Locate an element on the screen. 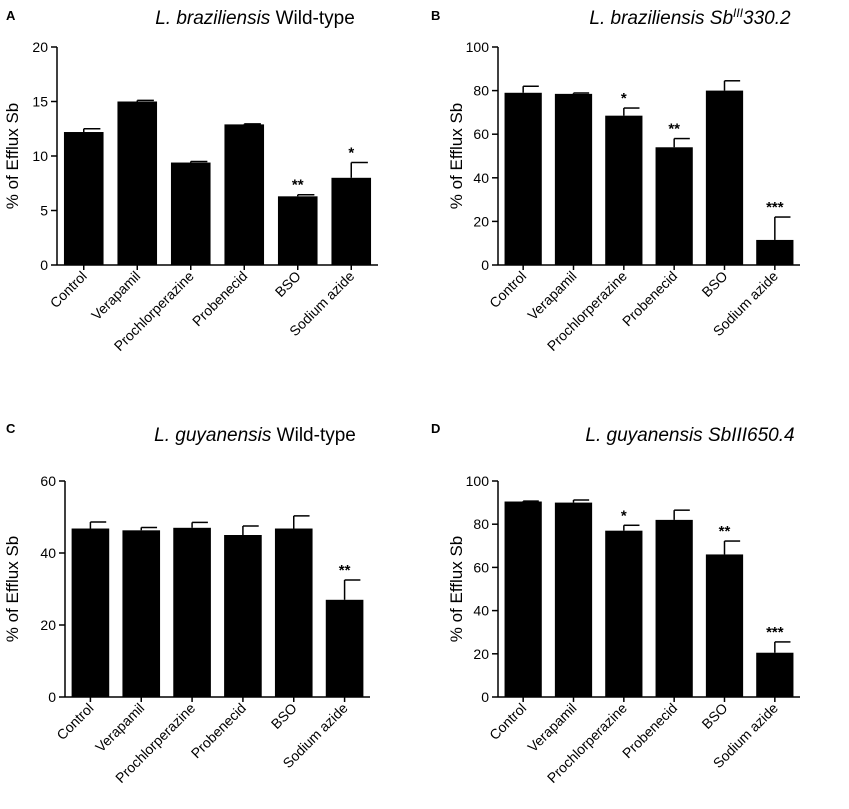 The height and width of the screenshot is (809, 849). panel-letter: C is located at coordinates (11, 428).